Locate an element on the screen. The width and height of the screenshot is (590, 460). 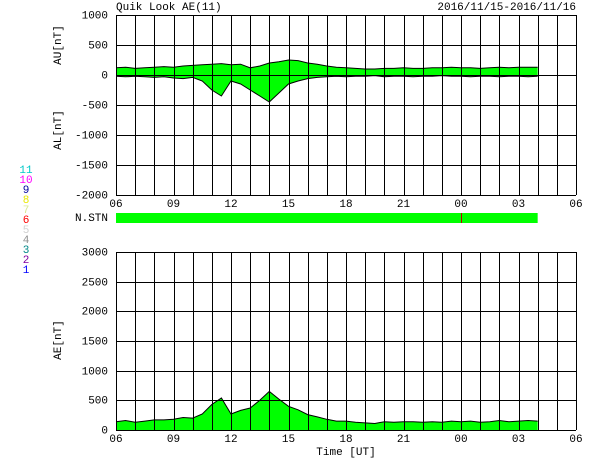
station-bar-label: N.STN is located at coordinates (91, 219).